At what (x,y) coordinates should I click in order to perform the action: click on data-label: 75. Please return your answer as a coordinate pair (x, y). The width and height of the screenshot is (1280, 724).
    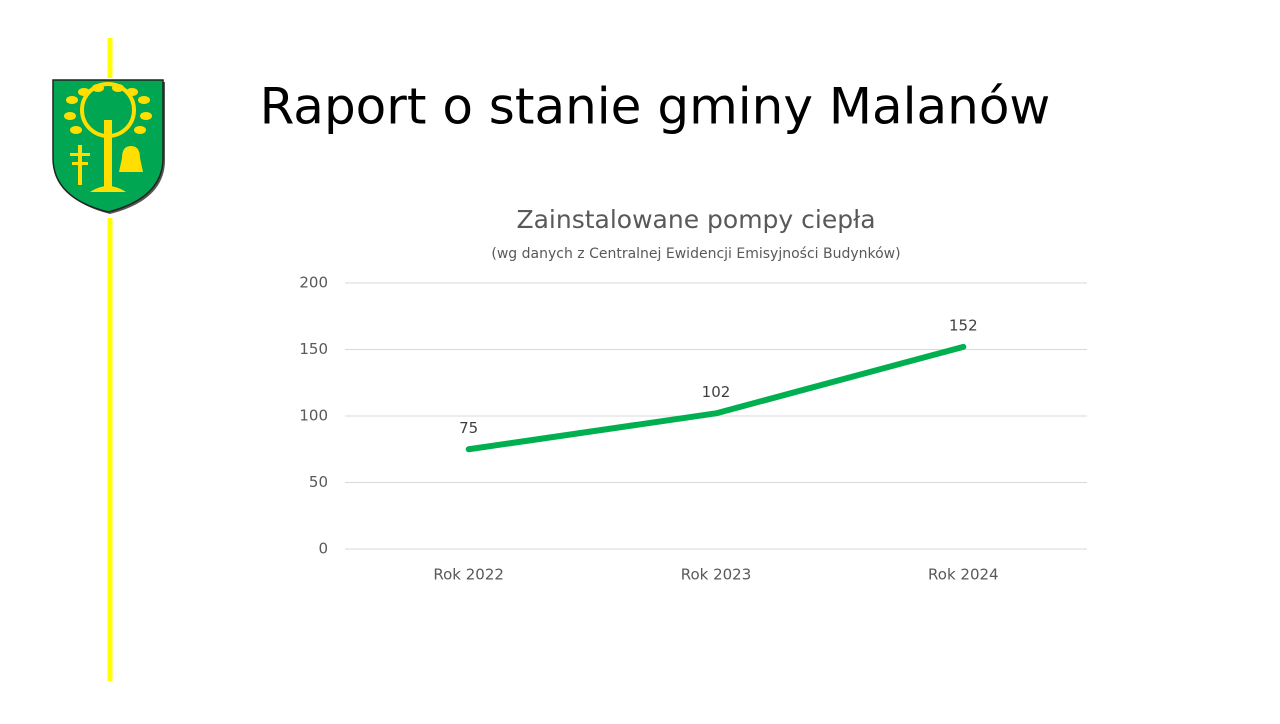
    Looking at the image, I should click on (468, 428).